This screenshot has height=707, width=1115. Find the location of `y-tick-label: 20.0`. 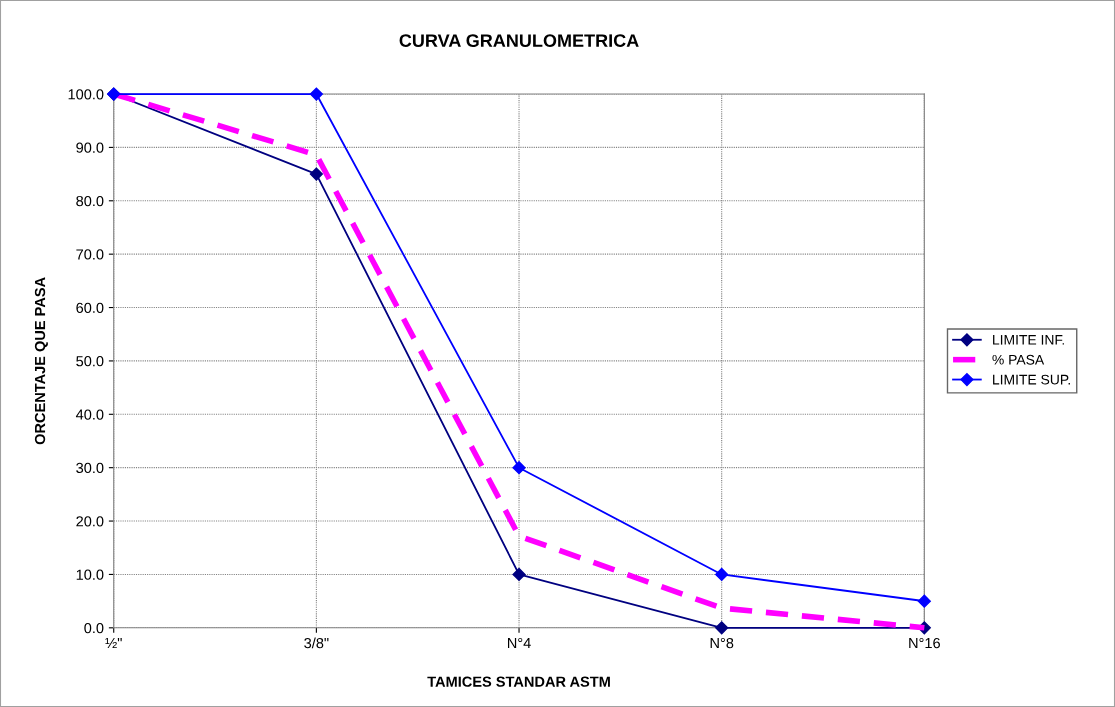

y-tick-label: 20.0 is located at coordinates (90, 521).